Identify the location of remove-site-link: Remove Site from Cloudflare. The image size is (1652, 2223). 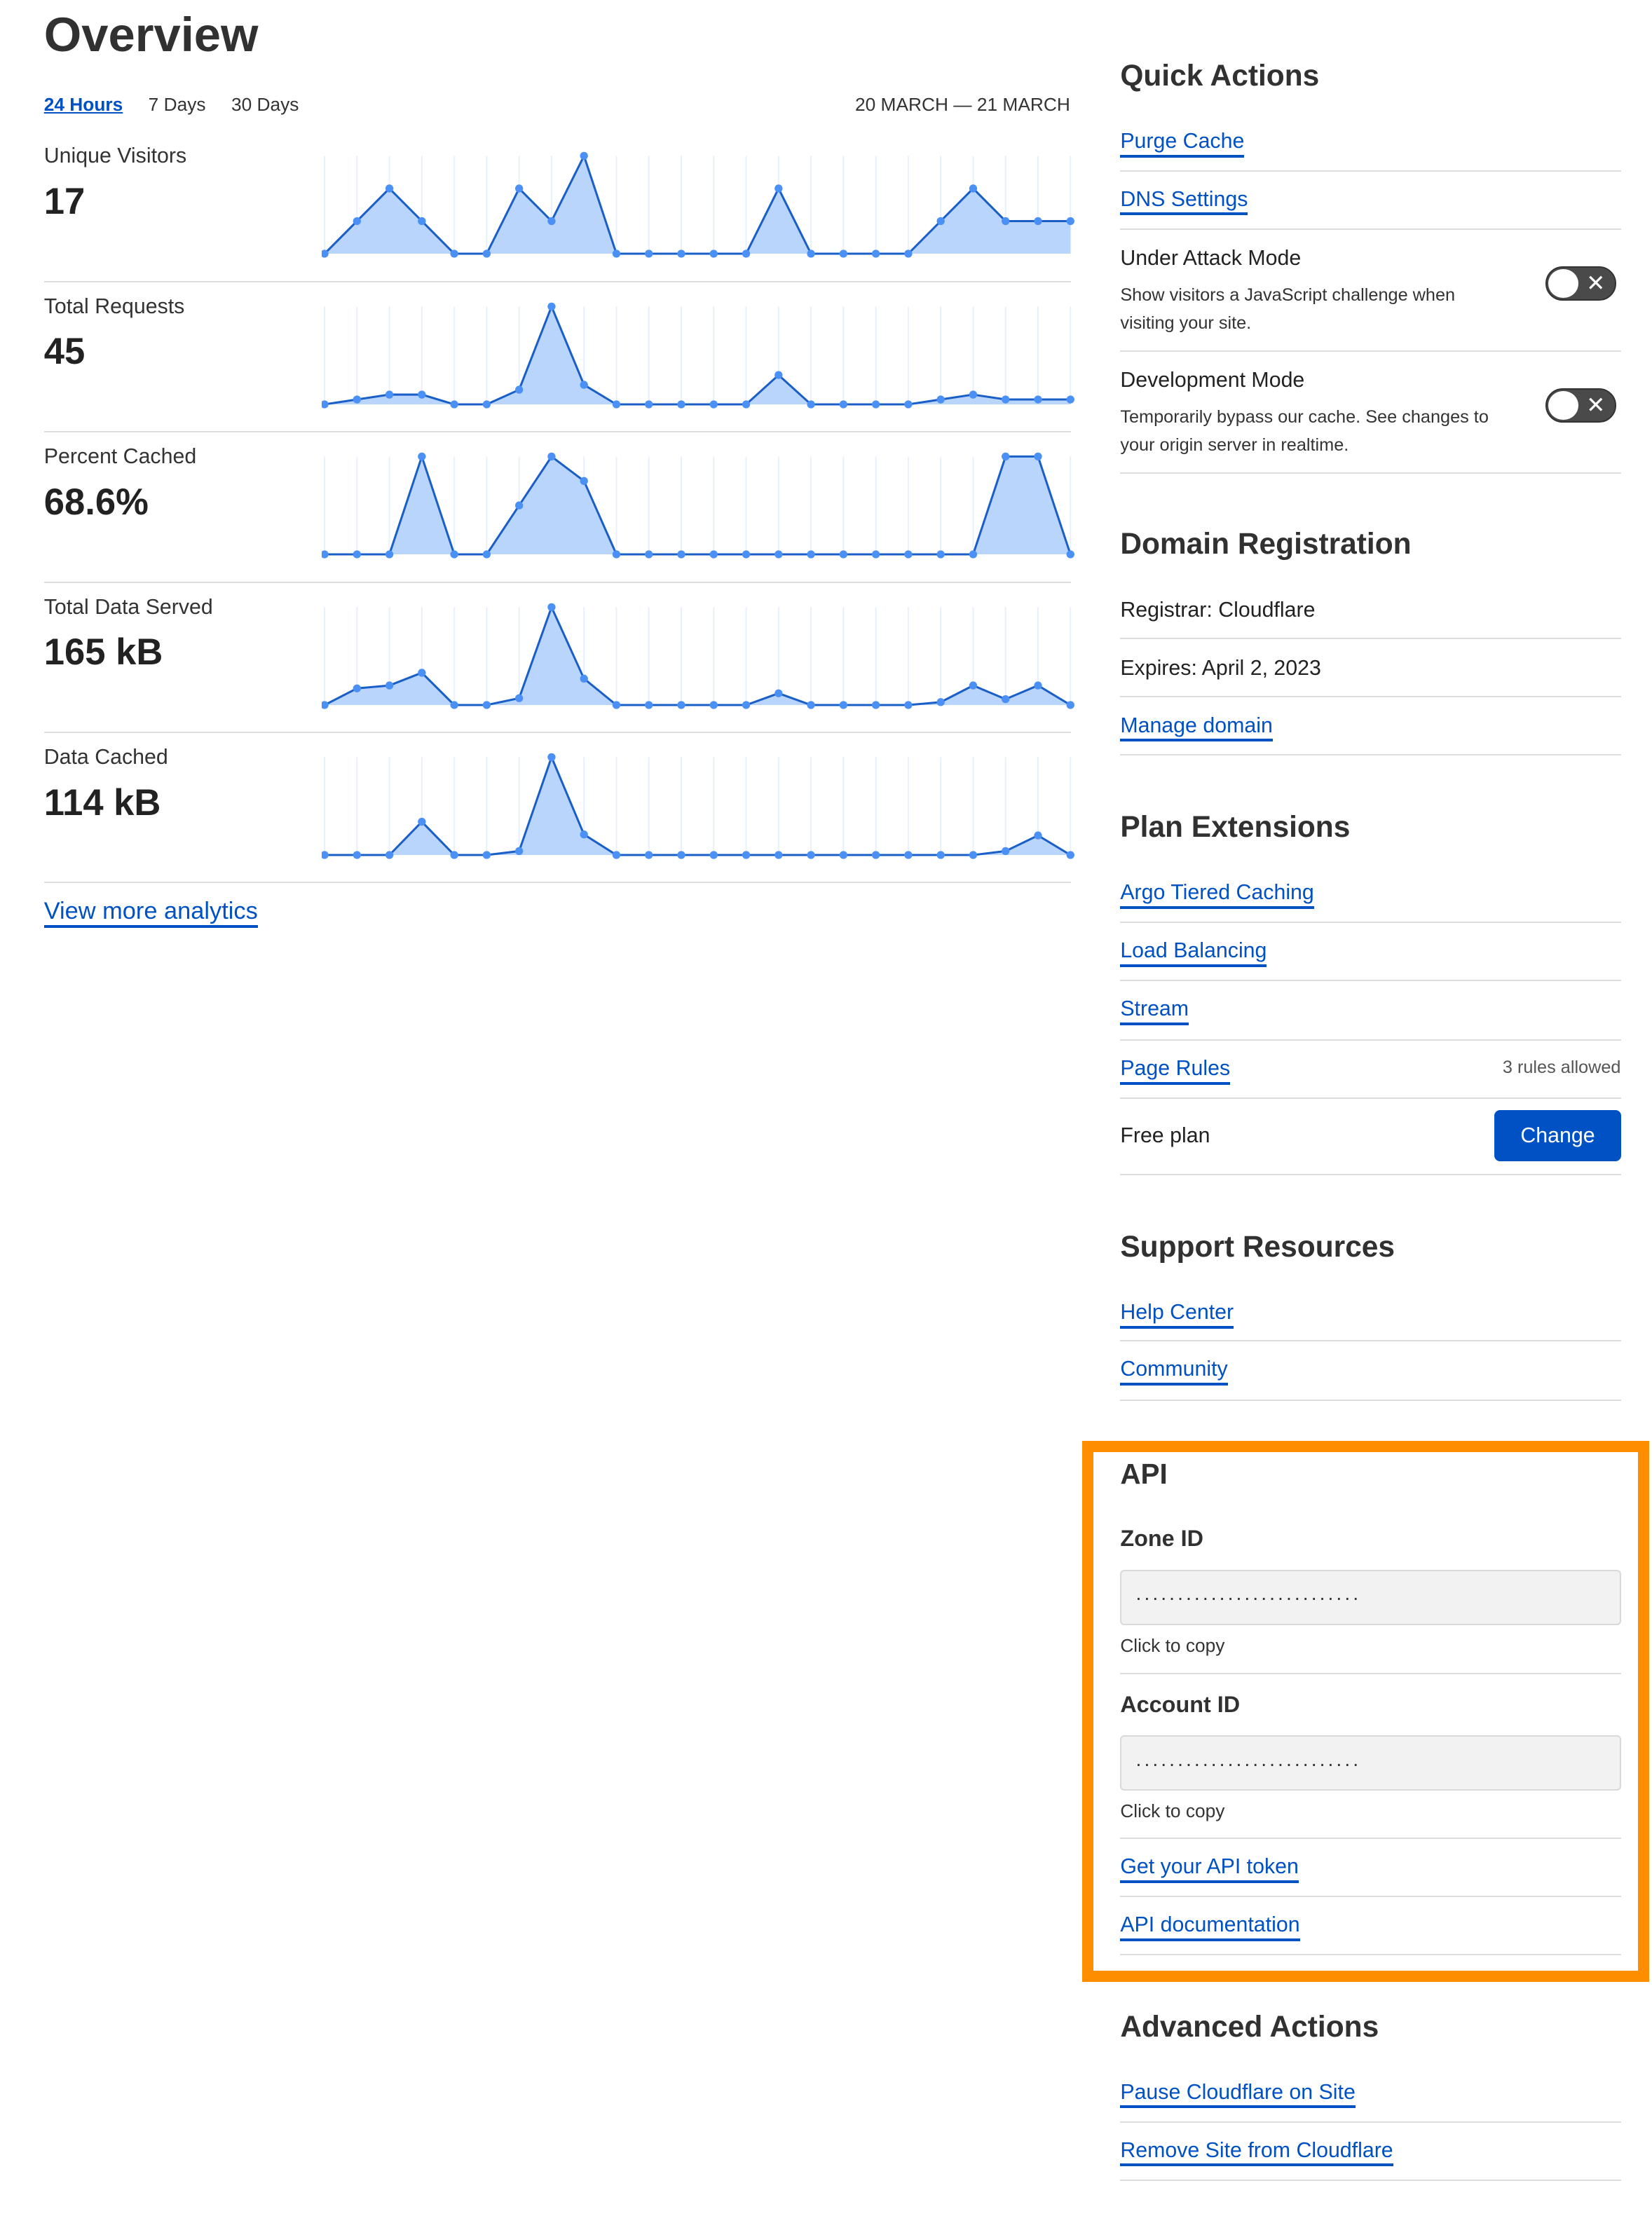
(1257, 2152).